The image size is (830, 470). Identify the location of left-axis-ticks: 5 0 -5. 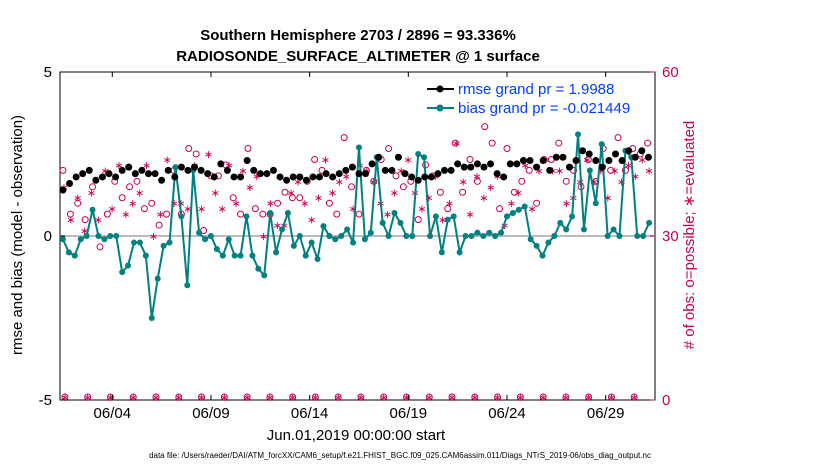
(52, 236).